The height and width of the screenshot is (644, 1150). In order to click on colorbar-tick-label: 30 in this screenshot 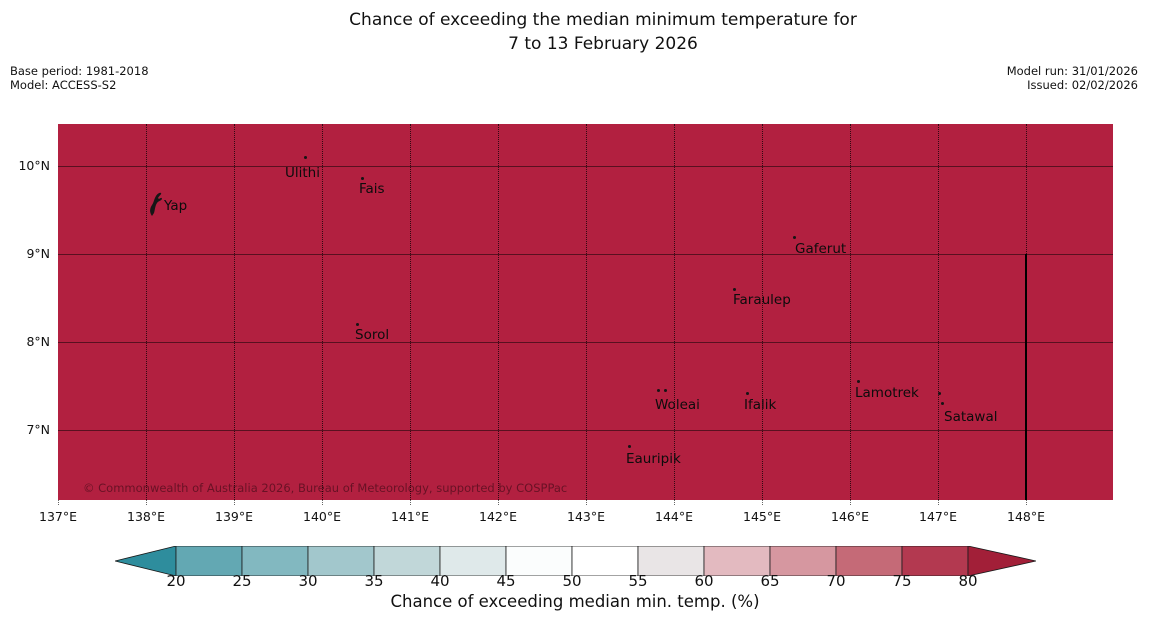, I will do `click(308, 581)`.